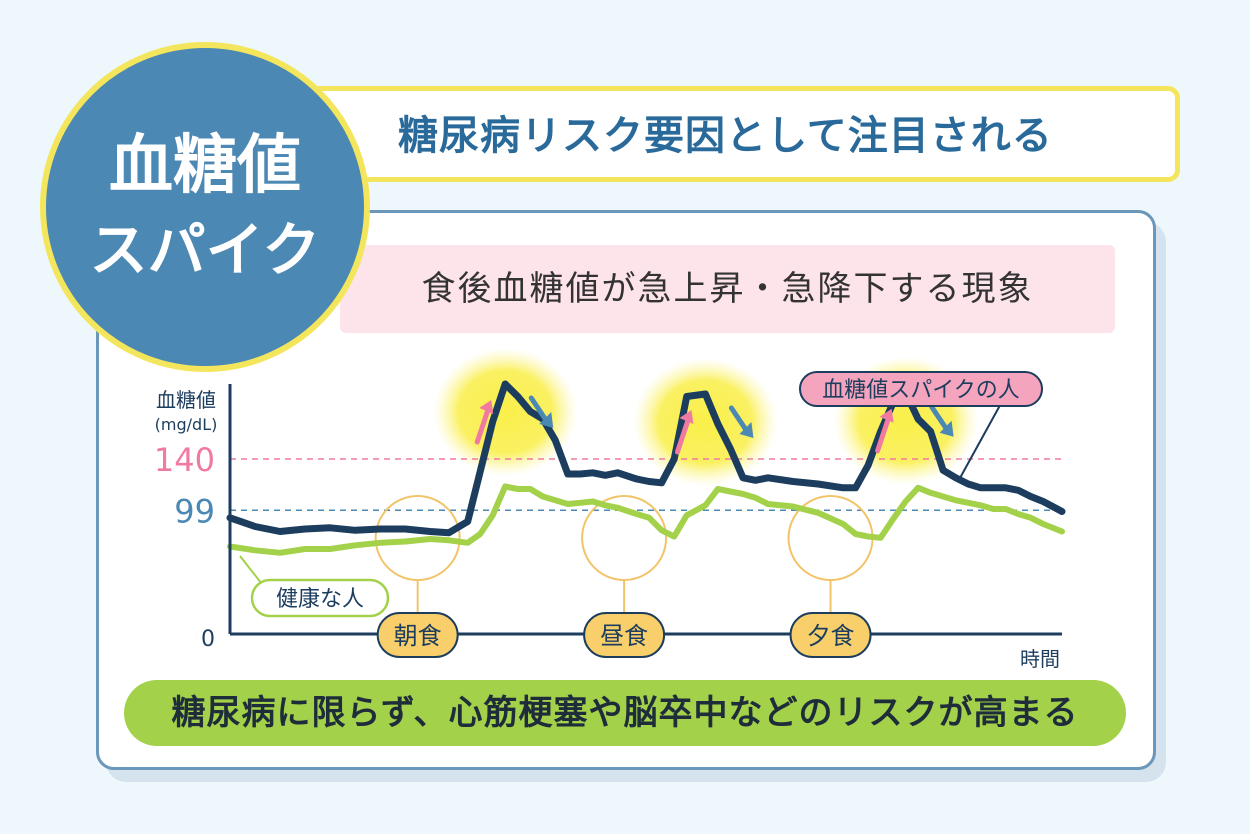  I want to click on meal-label-text: 昼食, so click(624, 636).